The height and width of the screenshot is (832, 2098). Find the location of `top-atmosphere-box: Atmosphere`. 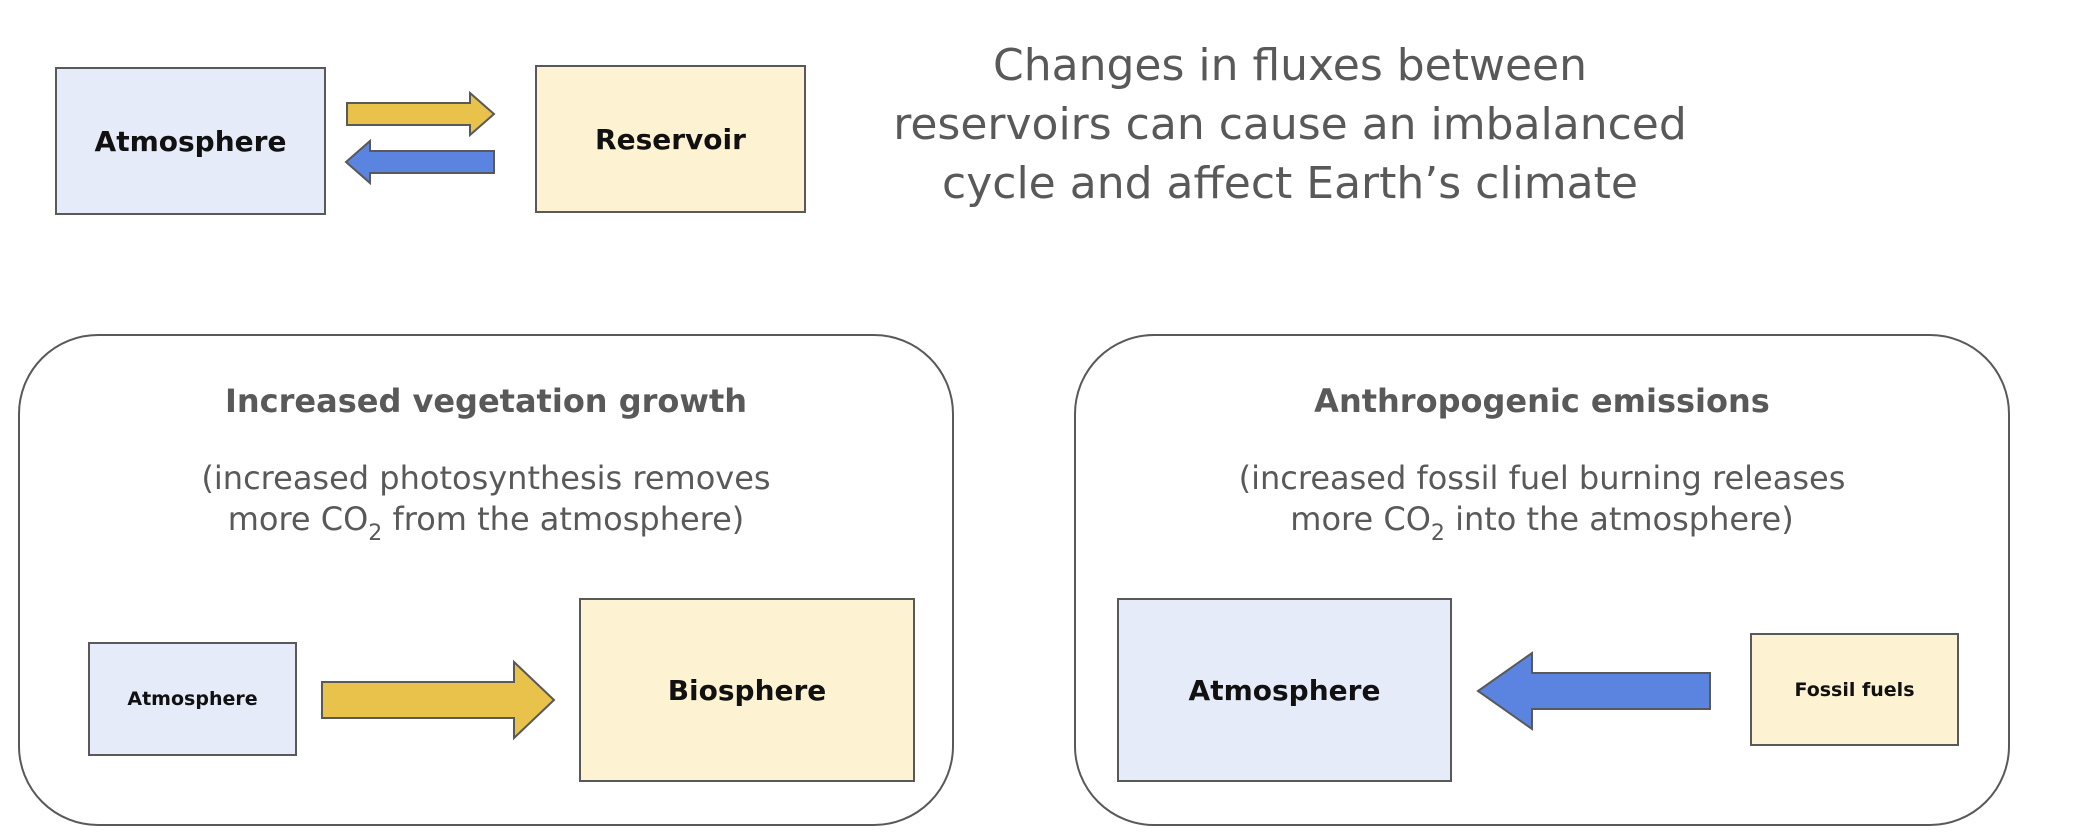

top-atmosphere-box: Atmosphere is located at coordinates (190, 141).